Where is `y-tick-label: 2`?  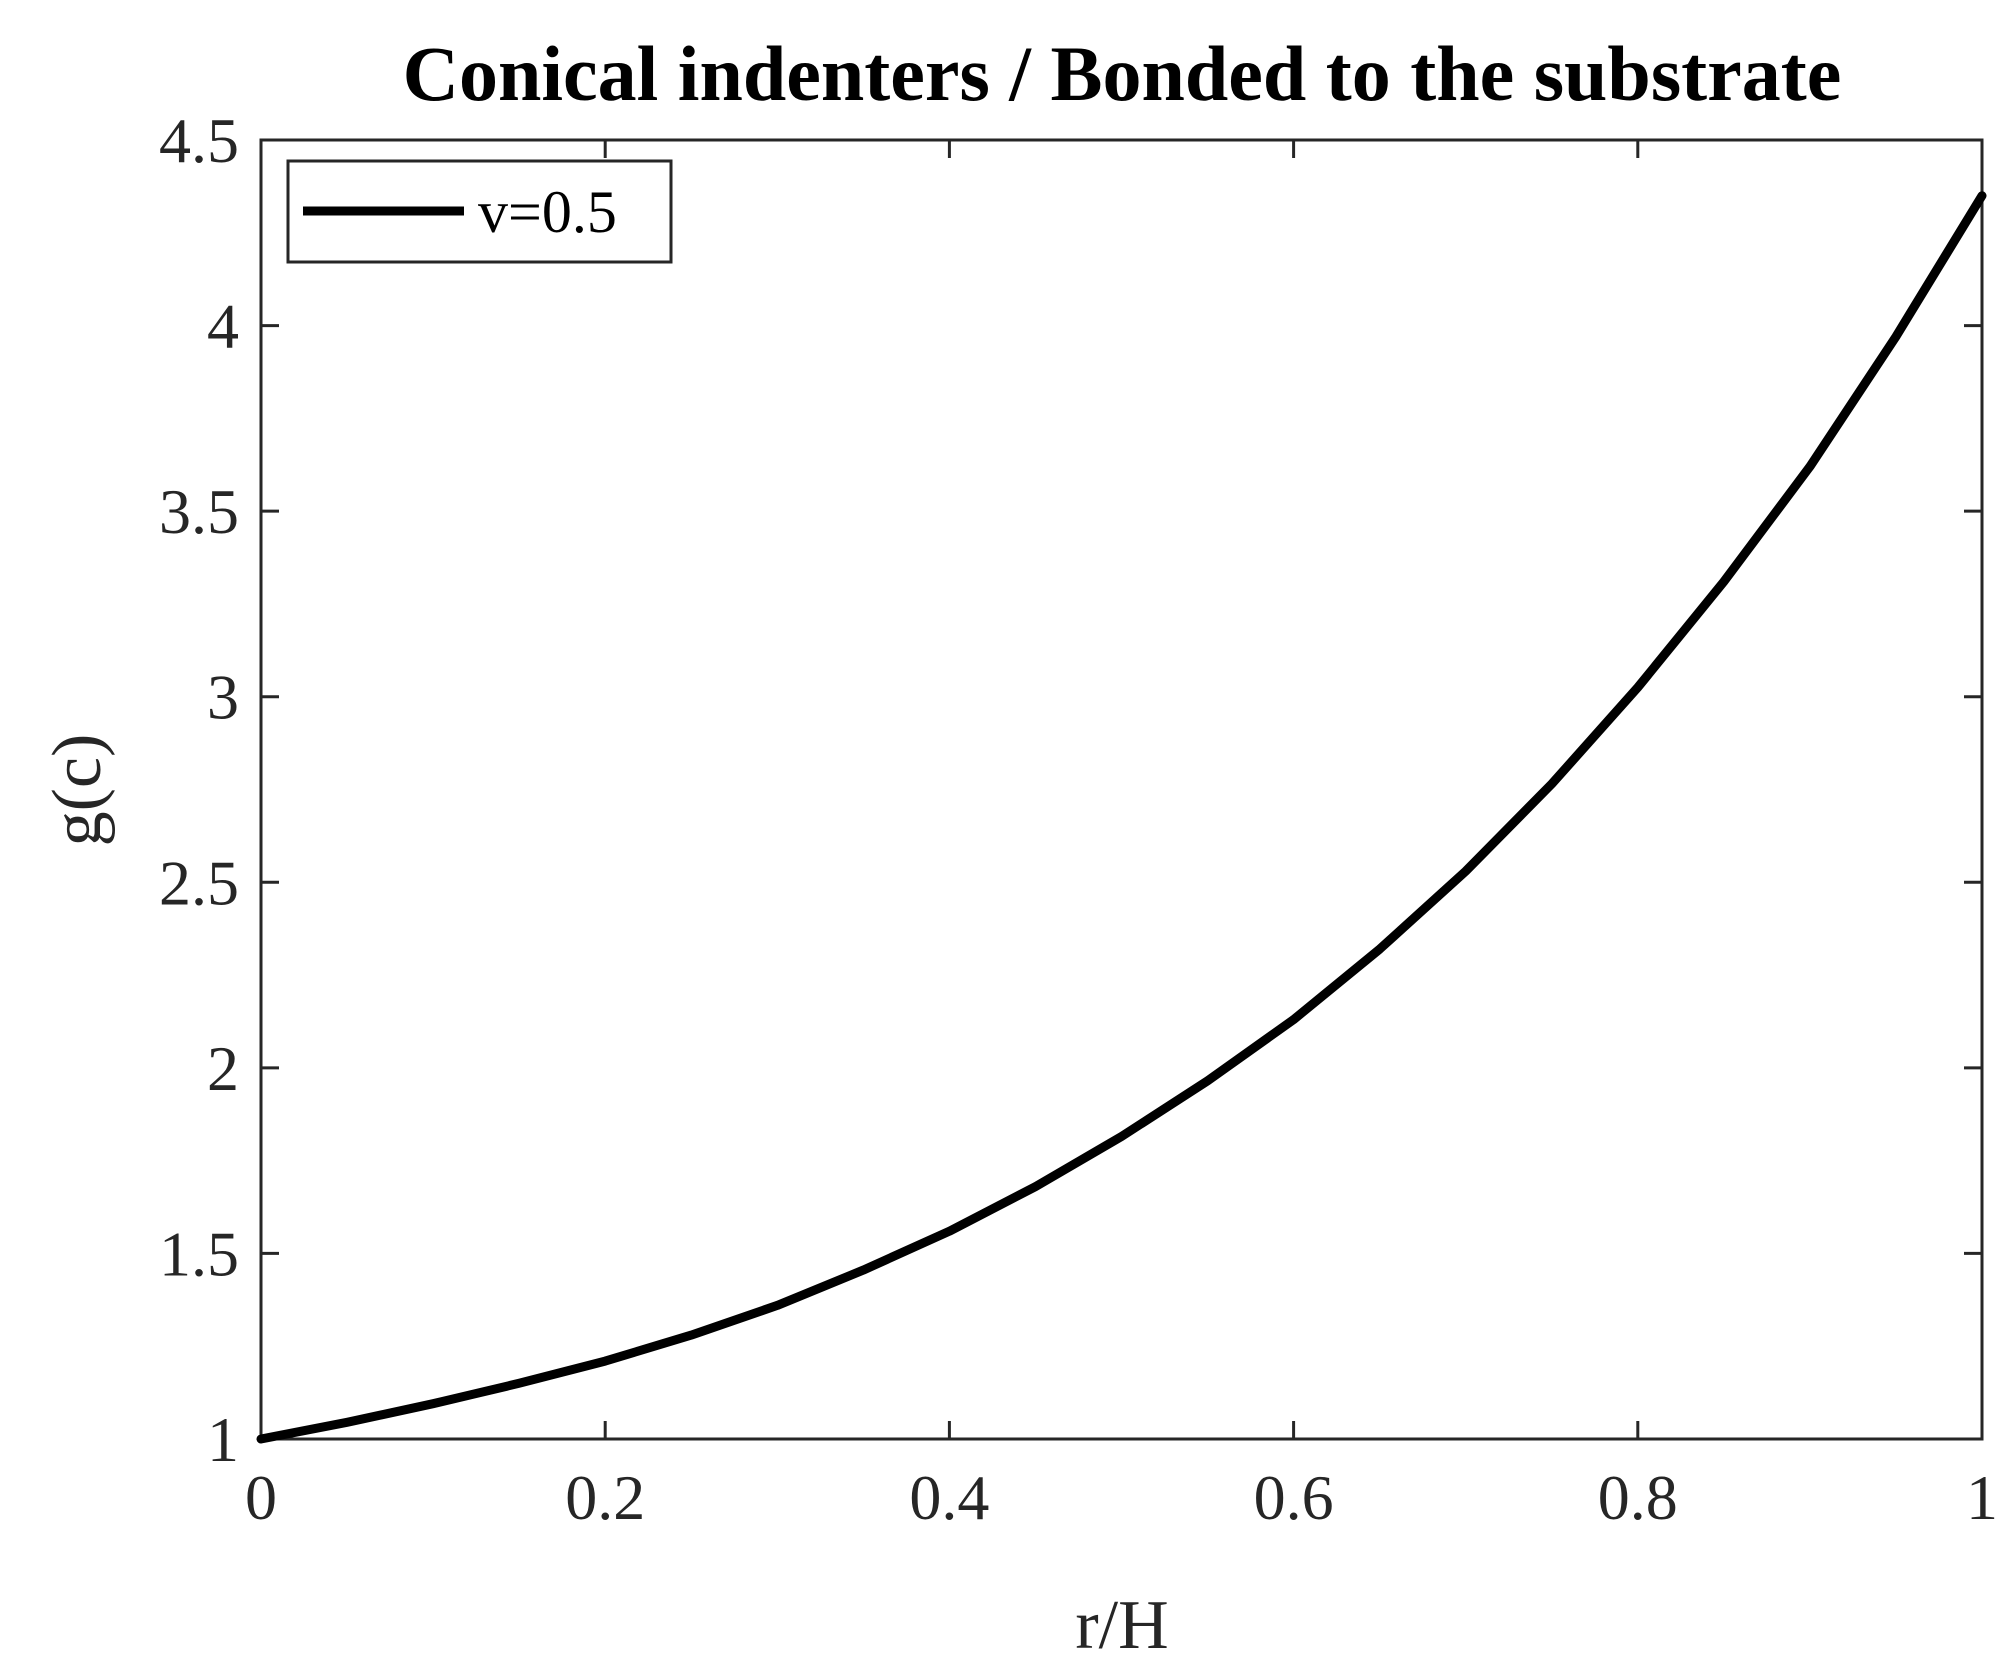
y-tick-label: 2 is located at coordinates (223, 1068).